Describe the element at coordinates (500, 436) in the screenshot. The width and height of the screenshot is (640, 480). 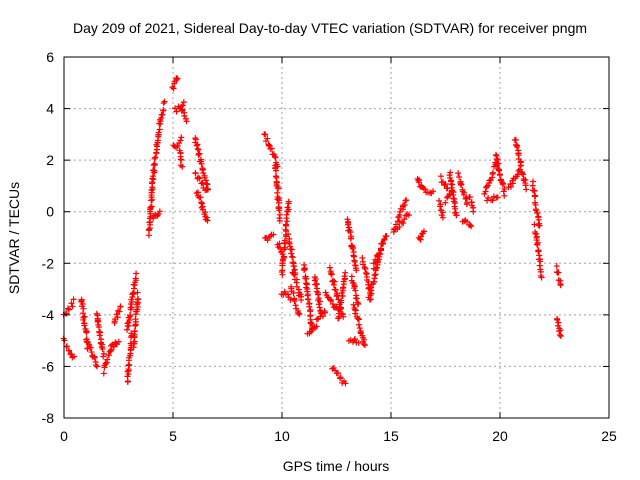
I see `x-tick-label: 20` at that location.